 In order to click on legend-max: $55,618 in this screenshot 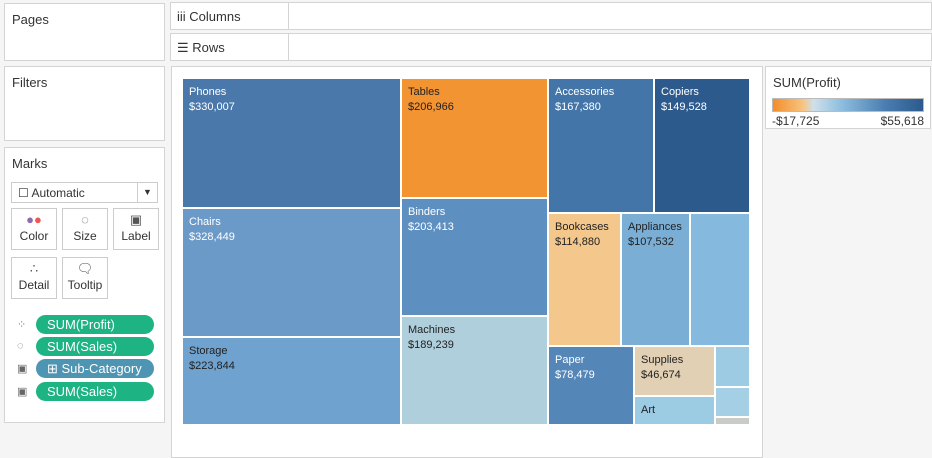, I will do `click(902, 121)`.